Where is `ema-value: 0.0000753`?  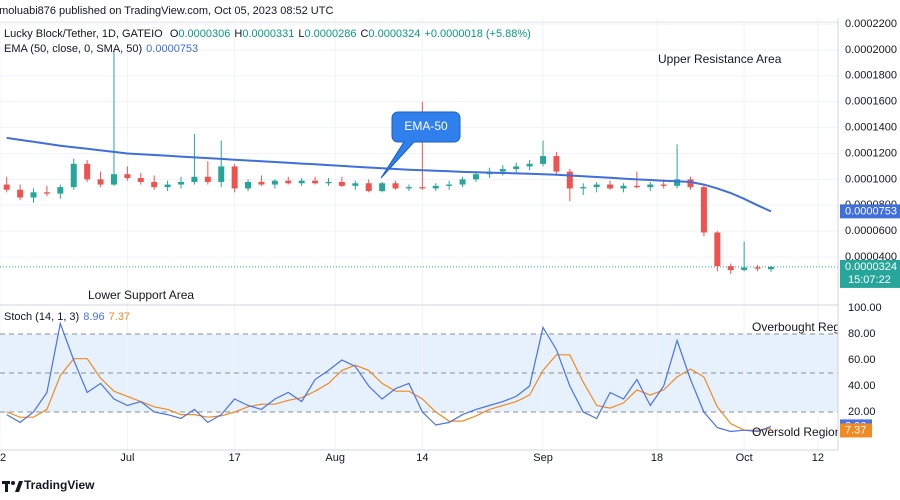
ema-value: 0.0000753 is located at coordinates (172, 49).